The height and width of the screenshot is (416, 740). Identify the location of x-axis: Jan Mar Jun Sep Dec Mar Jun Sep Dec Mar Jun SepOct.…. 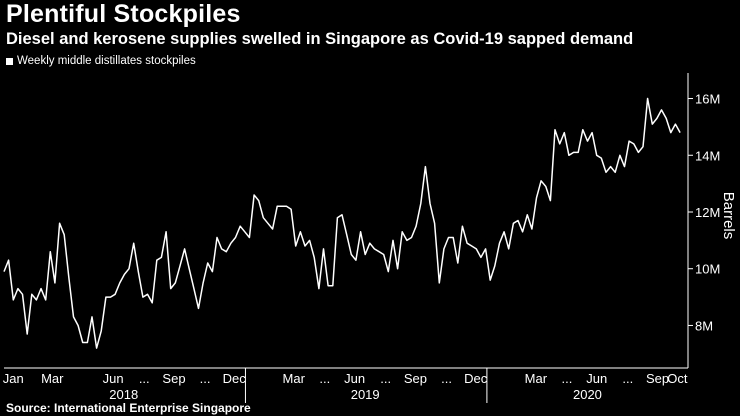
(345, 385).